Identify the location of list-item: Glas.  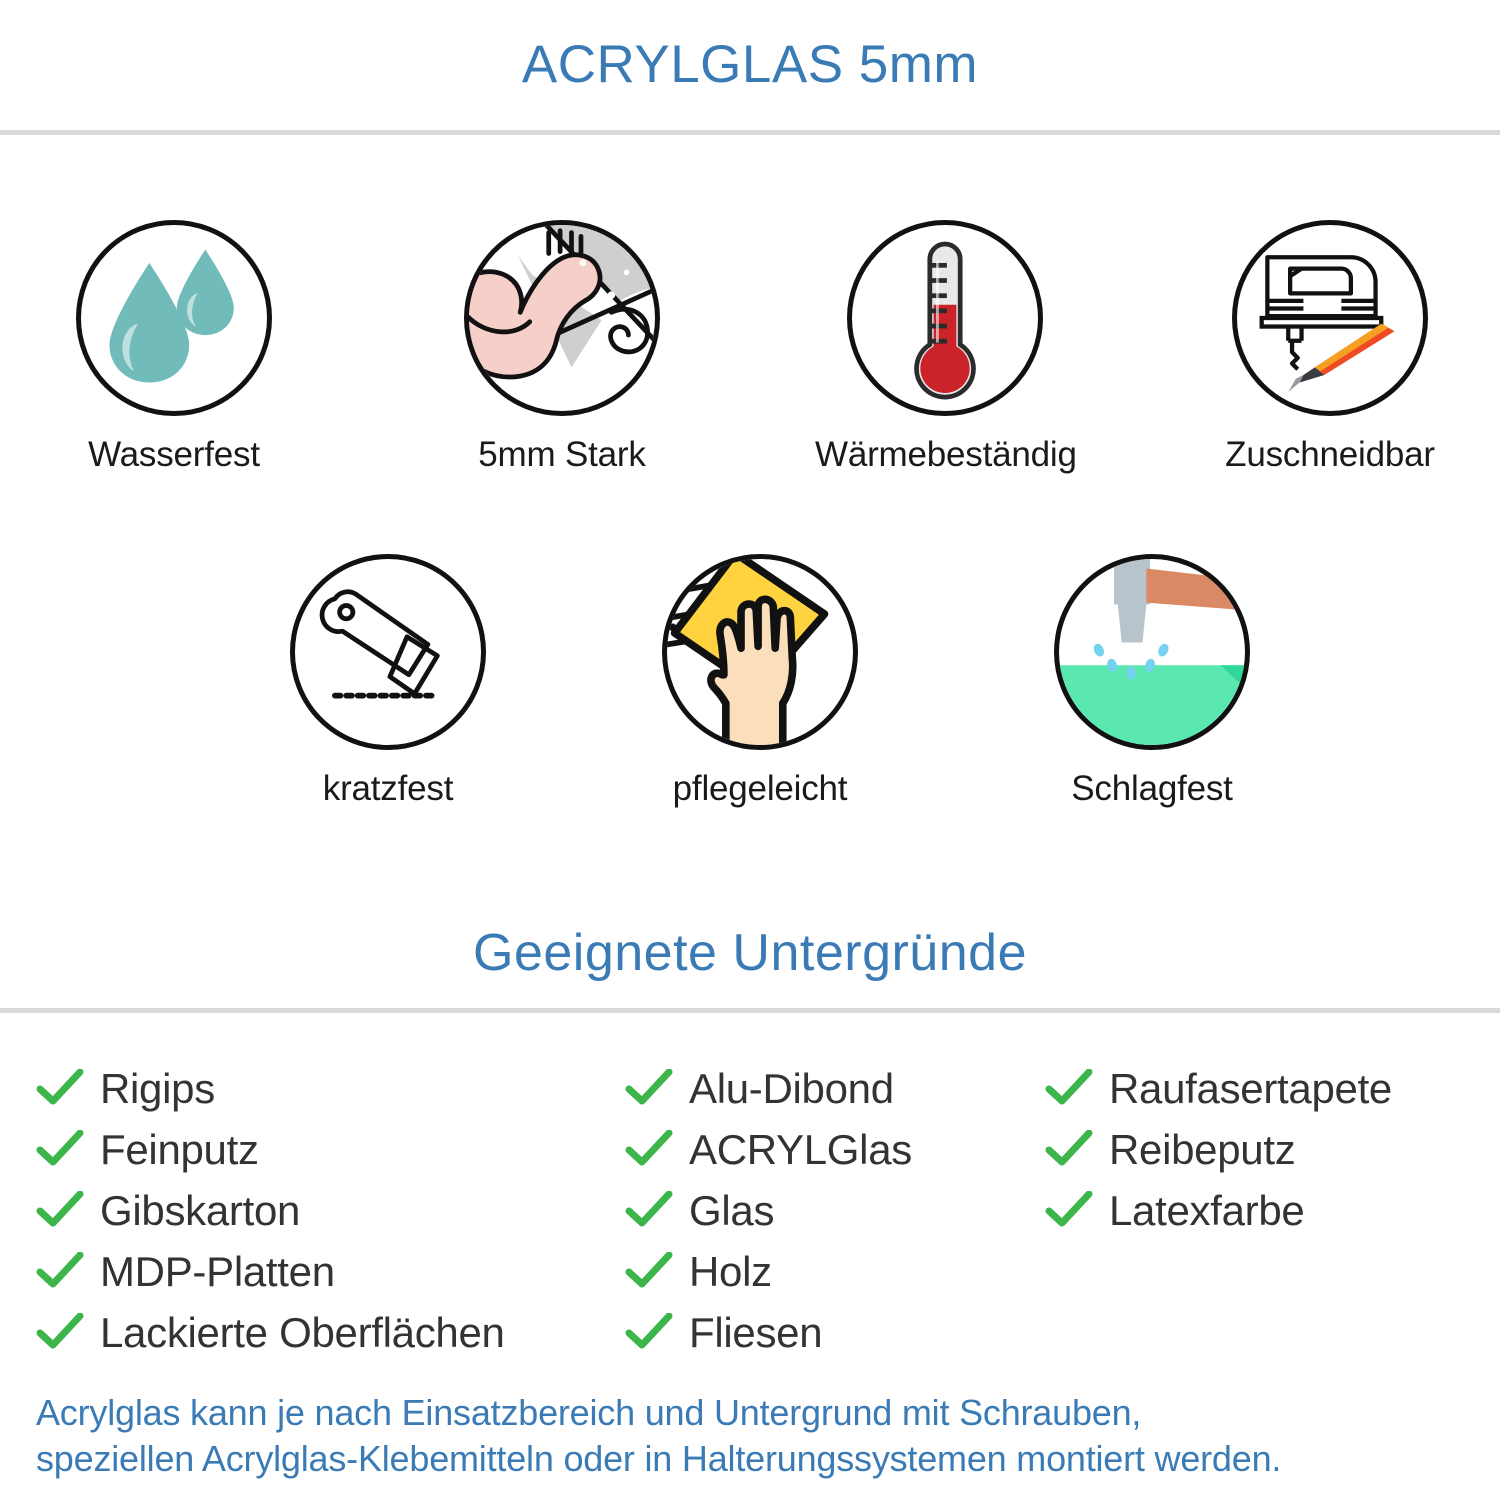
(768, 1210).